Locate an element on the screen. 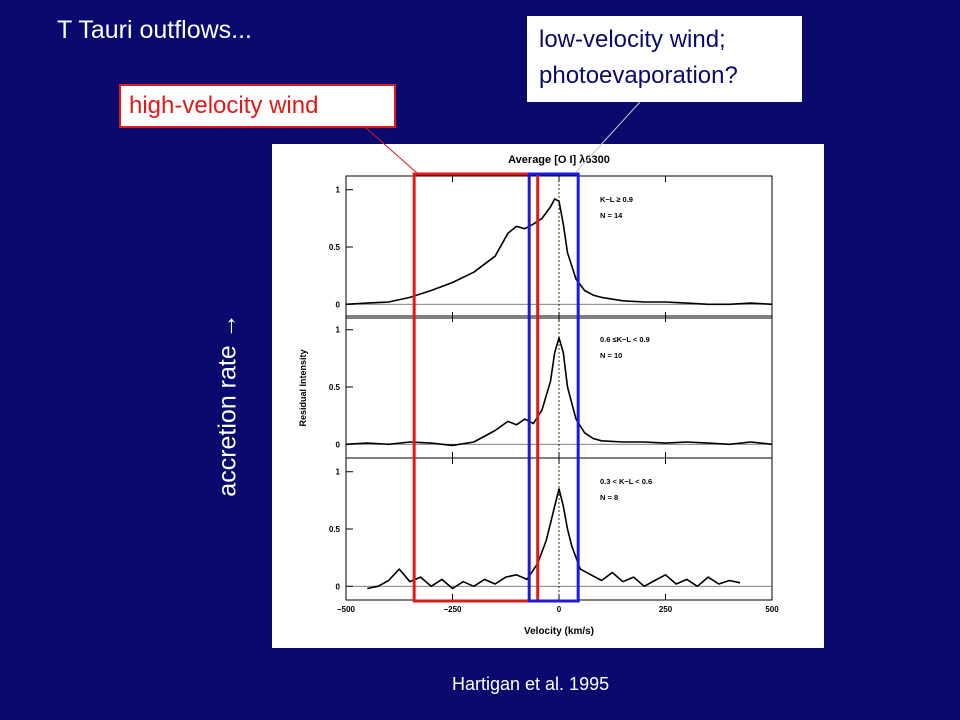  panel-label-2: N = 10 is located at coordinates (611, 355).